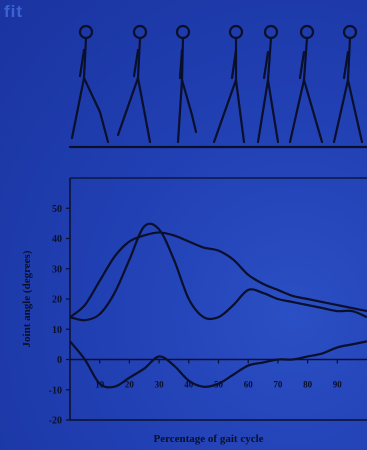 Image resolution: width=367 pixels, height=450 pixels. I want to click on y-axis-title: Joint angle (degrees), so click(27, 298).